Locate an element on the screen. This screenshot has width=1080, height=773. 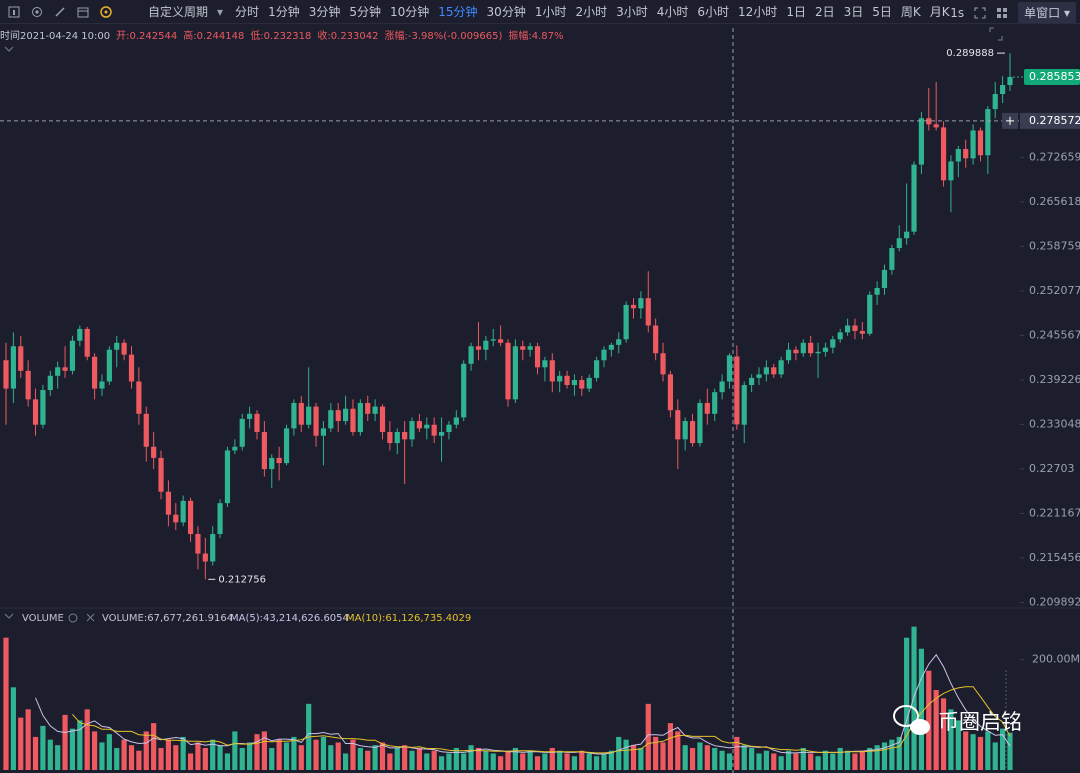
icon-layout is located at coordinates (1002, 13).